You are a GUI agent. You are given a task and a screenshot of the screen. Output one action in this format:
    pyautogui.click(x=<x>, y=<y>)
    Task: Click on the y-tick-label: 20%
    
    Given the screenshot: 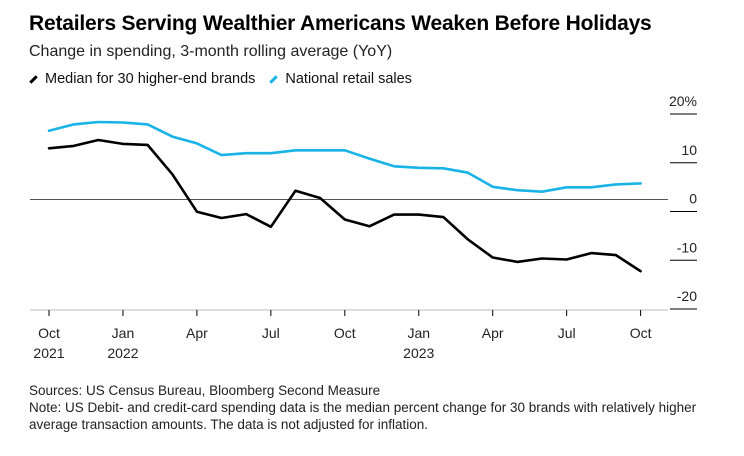 What is the action you would take?
    pyautogui.click(x=683, y=101)
    